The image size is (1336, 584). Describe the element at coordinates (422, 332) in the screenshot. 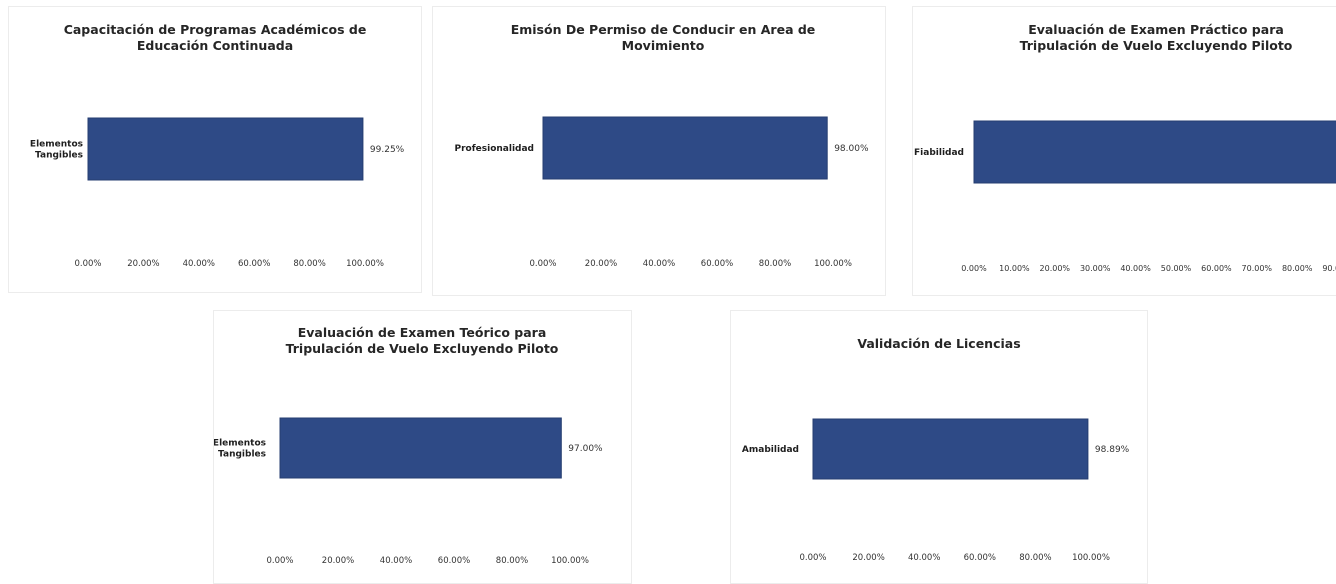

I see `chart-title-line: Evaluación de Examen Teórico para` at that location.